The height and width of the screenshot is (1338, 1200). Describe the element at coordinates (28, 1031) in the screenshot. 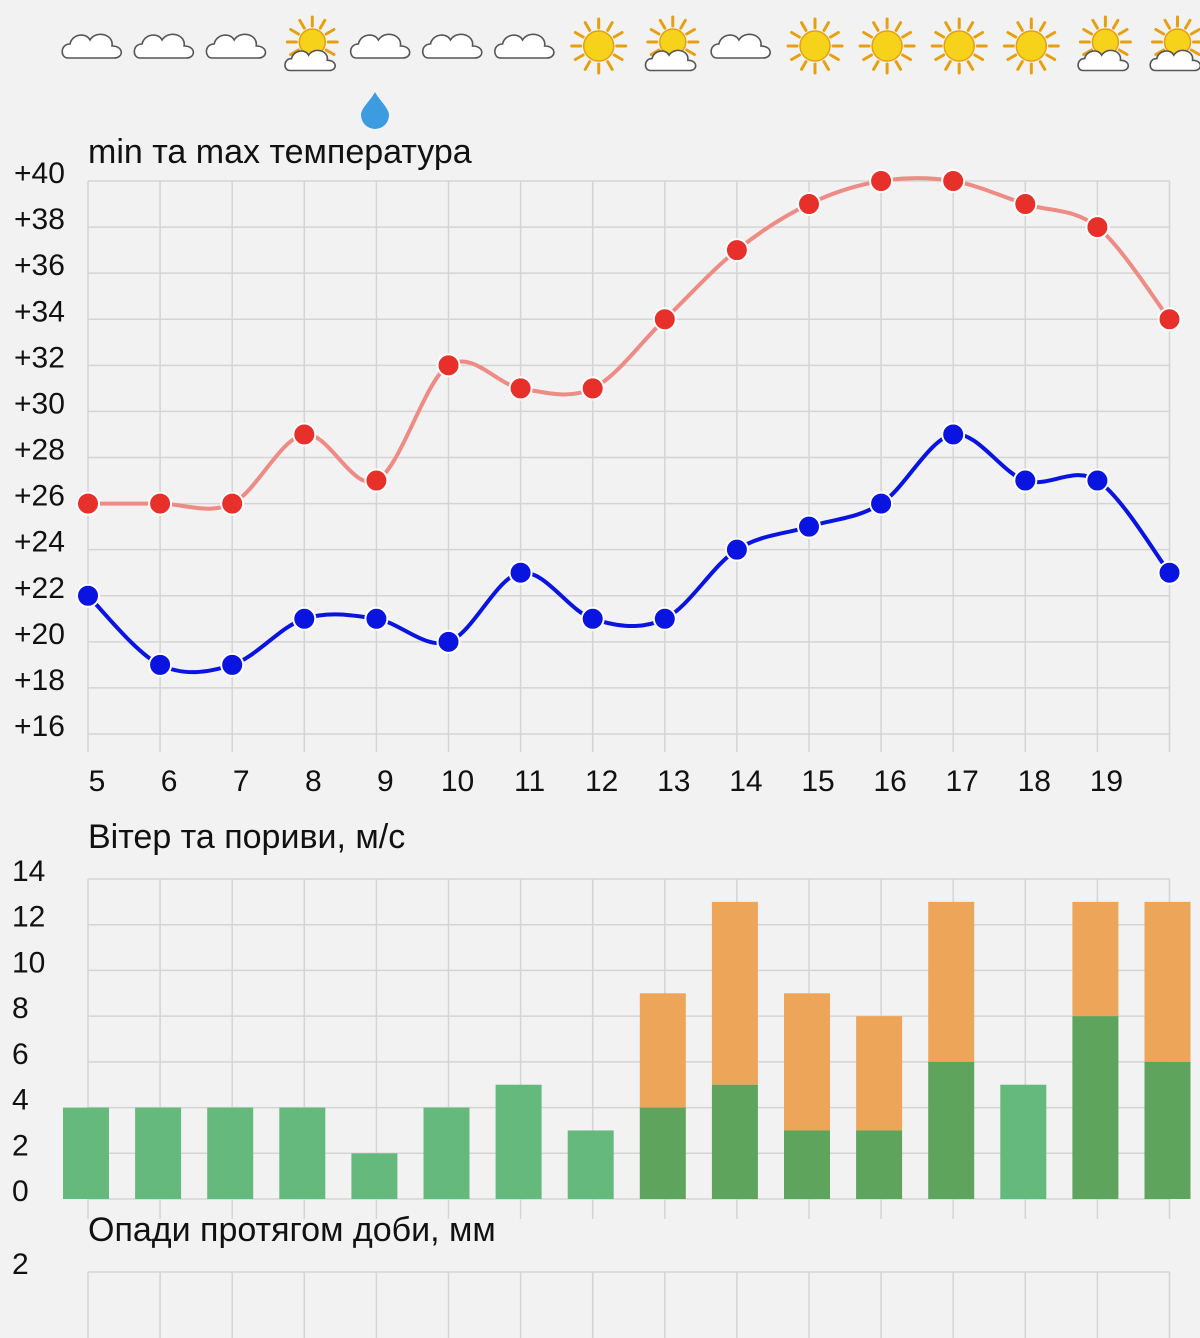

I see `wind-y-axis: 14 12 10 8 6 4 2 0` at that location.